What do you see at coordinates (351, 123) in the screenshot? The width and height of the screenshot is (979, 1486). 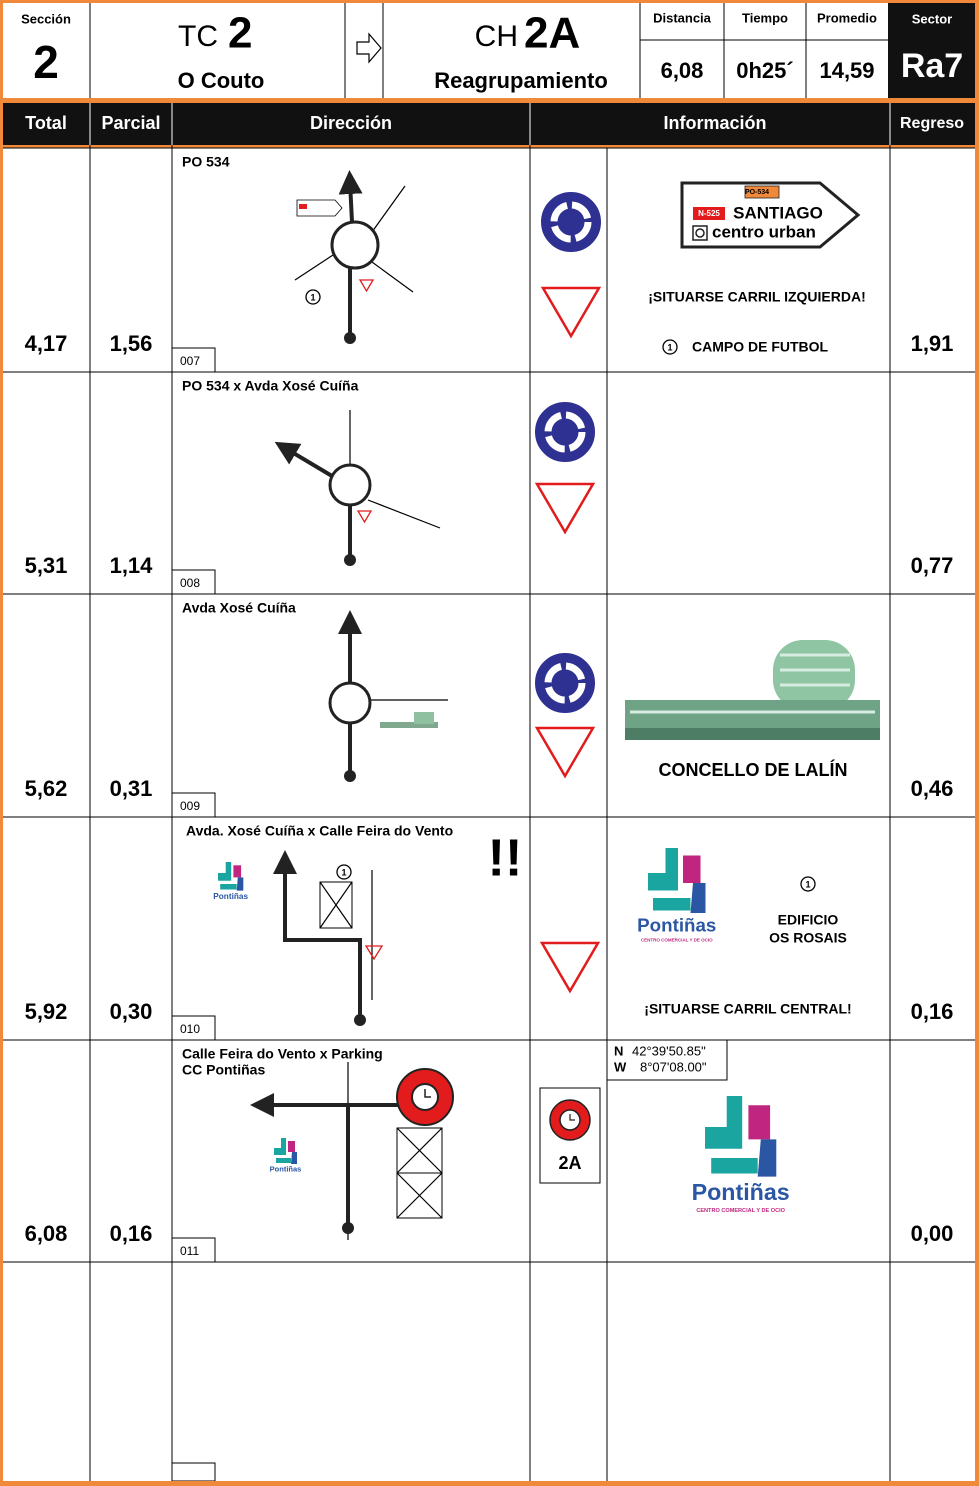 I see `column-header: Dirección` at bounding box center [351, 123].